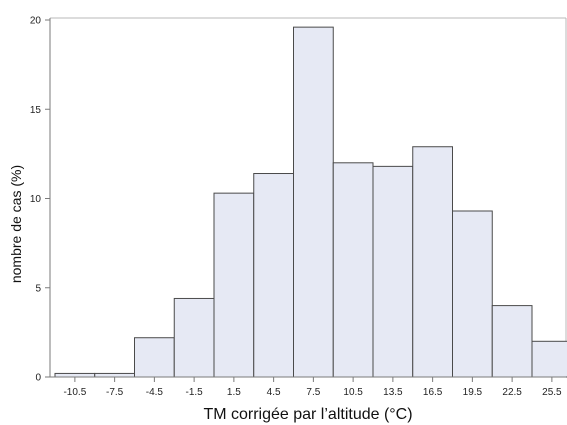 The width and height of the screenshot is (567, 425). What do you see at coordinates (155, 392) in the screenshot?
I see `x-tick-label: -4.5` at bounding box center [155, 392].